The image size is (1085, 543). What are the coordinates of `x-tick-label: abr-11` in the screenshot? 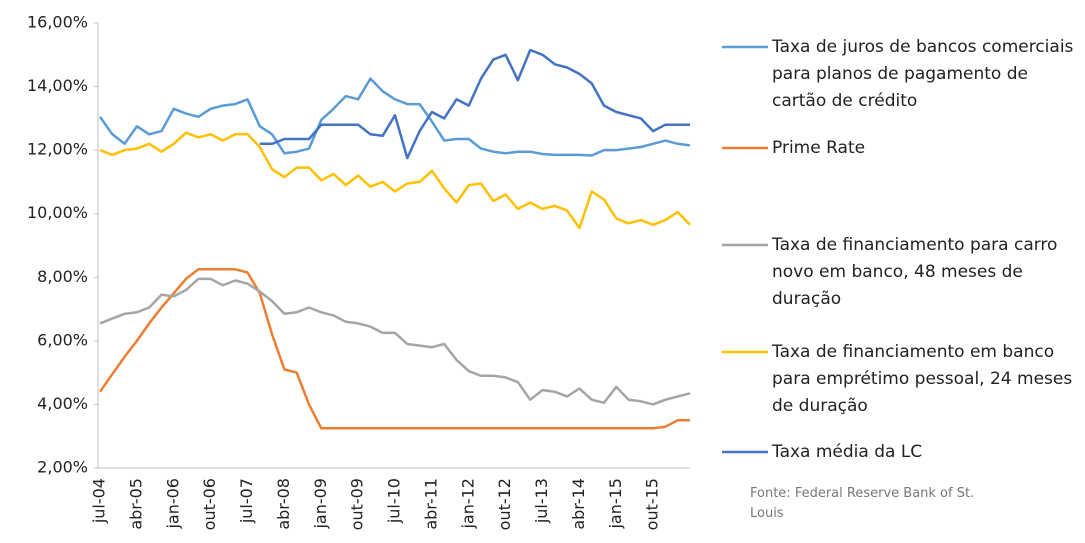 It's located at (430, 504).